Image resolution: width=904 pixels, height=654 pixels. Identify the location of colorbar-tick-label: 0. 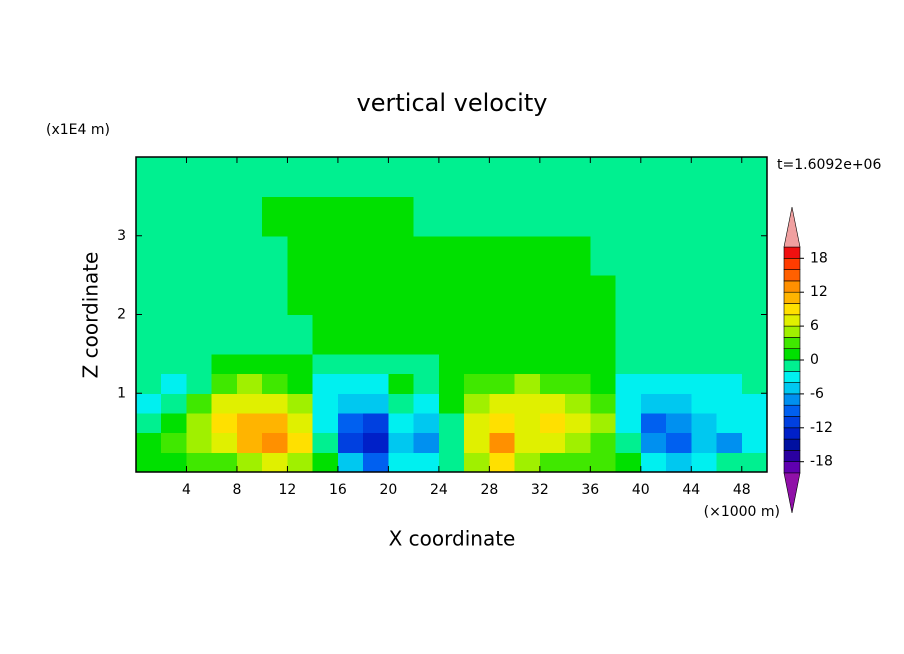
(814, 360).